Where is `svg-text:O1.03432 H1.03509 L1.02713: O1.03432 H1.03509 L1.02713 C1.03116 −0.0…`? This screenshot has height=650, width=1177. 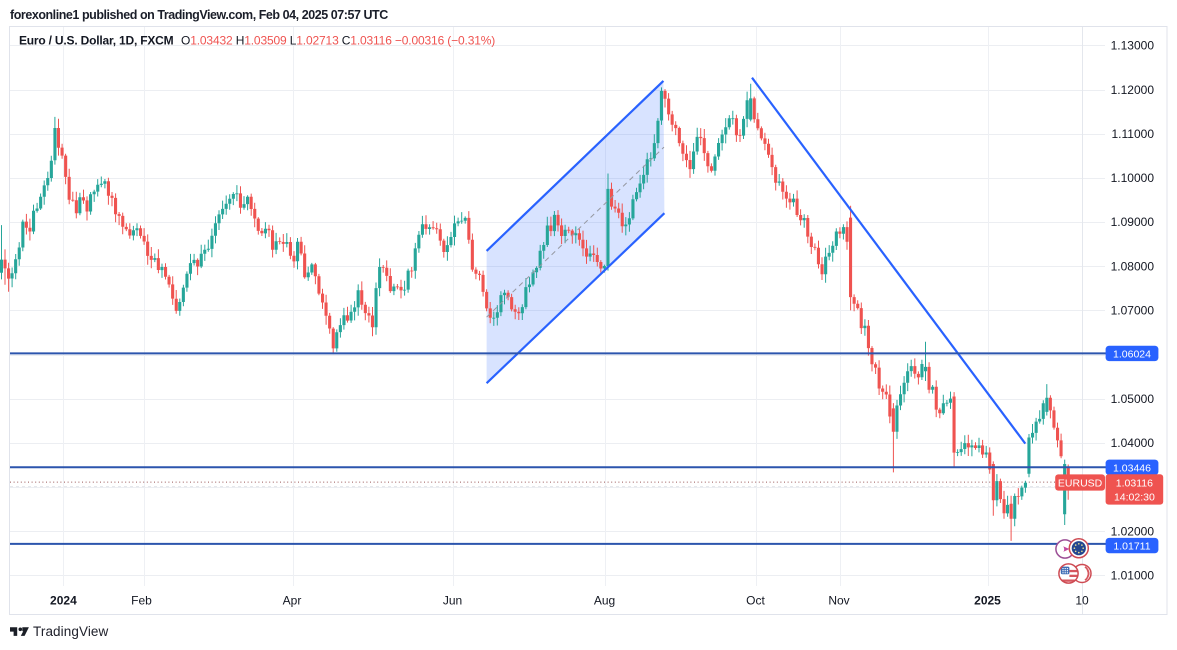
svg-text:O1.03432 H1.03509 L1.02713: O1.03432 H1.03509 L1.02713 C1.03116 −0.0… is located at coordinates (338, 41).